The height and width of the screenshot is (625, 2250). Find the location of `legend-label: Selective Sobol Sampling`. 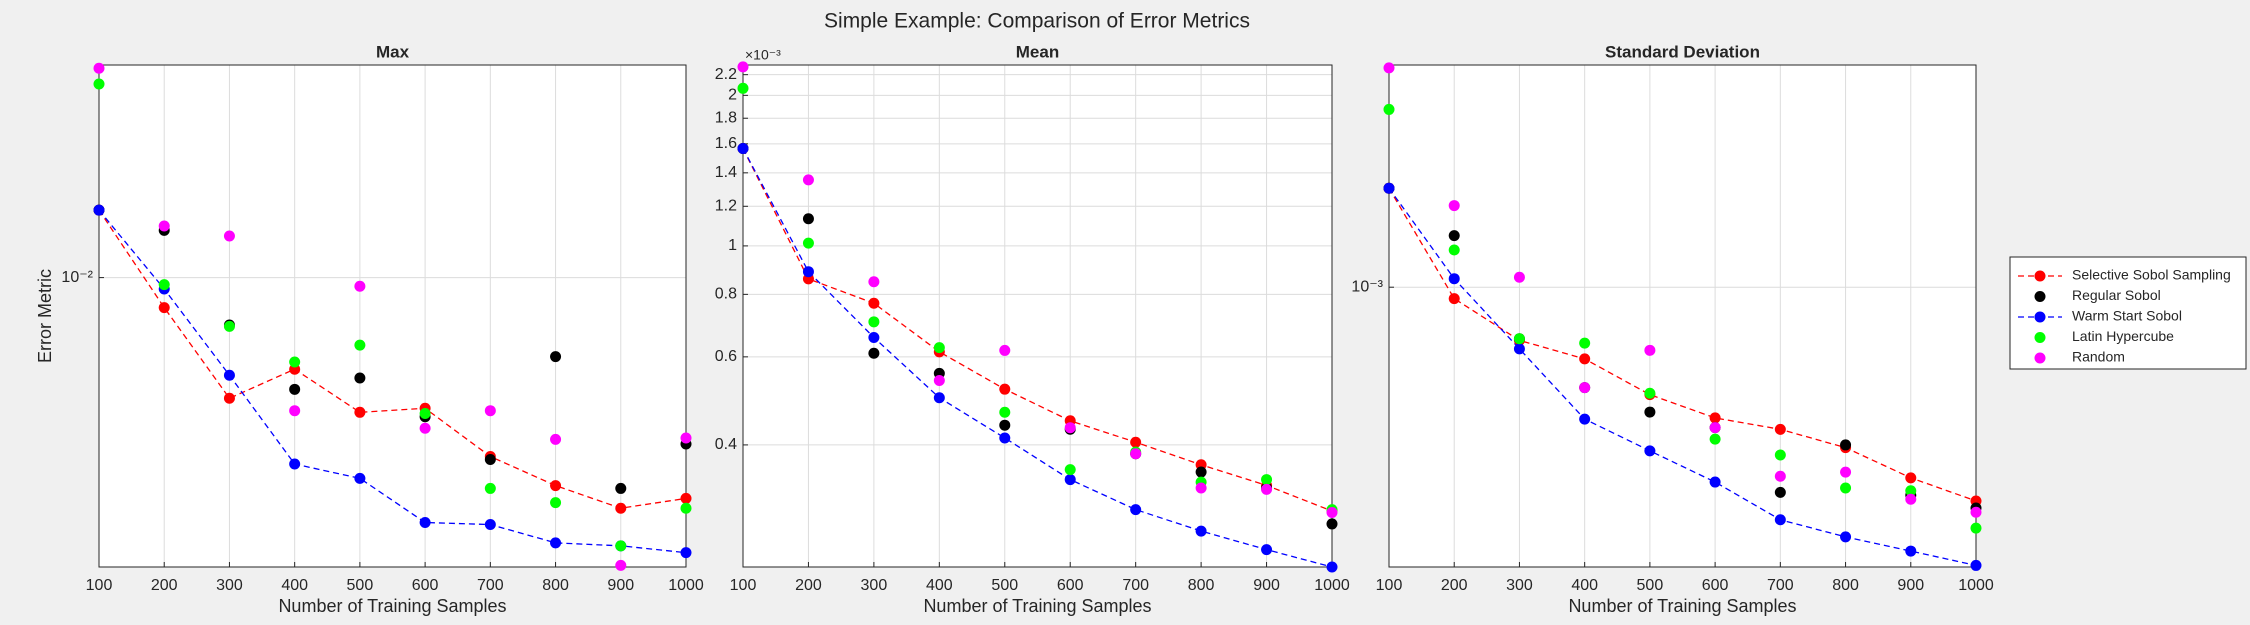

legend-label: Selective Sobol Sampling is located at coordinates (2151, 275).